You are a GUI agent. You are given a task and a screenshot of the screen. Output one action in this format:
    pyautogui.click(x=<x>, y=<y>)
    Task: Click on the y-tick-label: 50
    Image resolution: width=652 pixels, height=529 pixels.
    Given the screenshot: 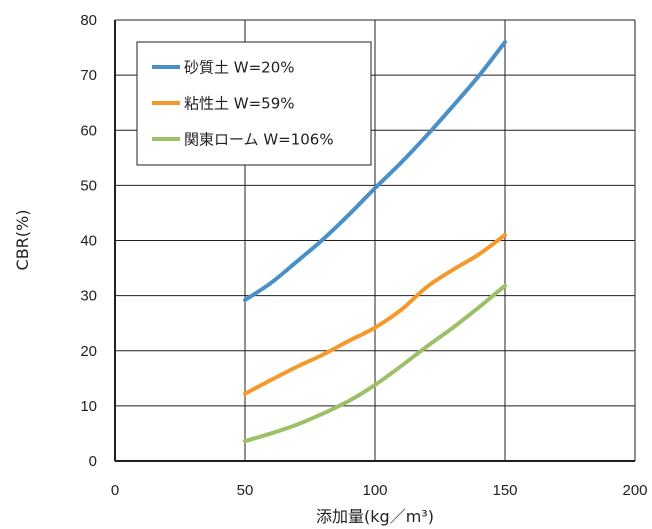 What is the action you would take?
    pyautogui.click(x=88, y=185)
    